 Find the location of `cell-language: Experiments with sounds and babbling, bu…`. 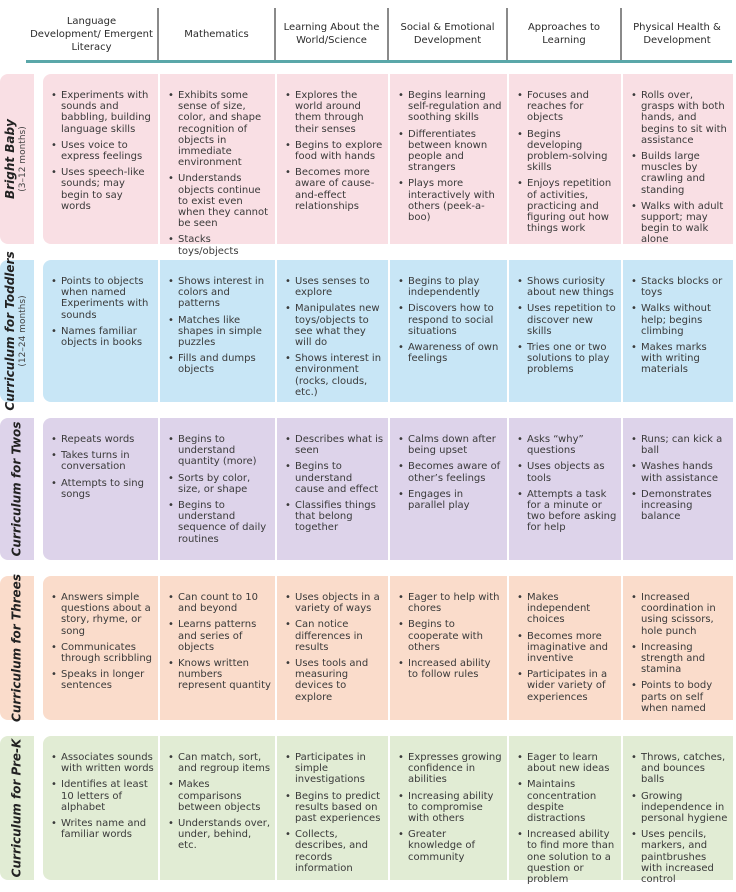

cell-language: Experiments with sounds and babbling, bu… is located at coordinates (100, 159).